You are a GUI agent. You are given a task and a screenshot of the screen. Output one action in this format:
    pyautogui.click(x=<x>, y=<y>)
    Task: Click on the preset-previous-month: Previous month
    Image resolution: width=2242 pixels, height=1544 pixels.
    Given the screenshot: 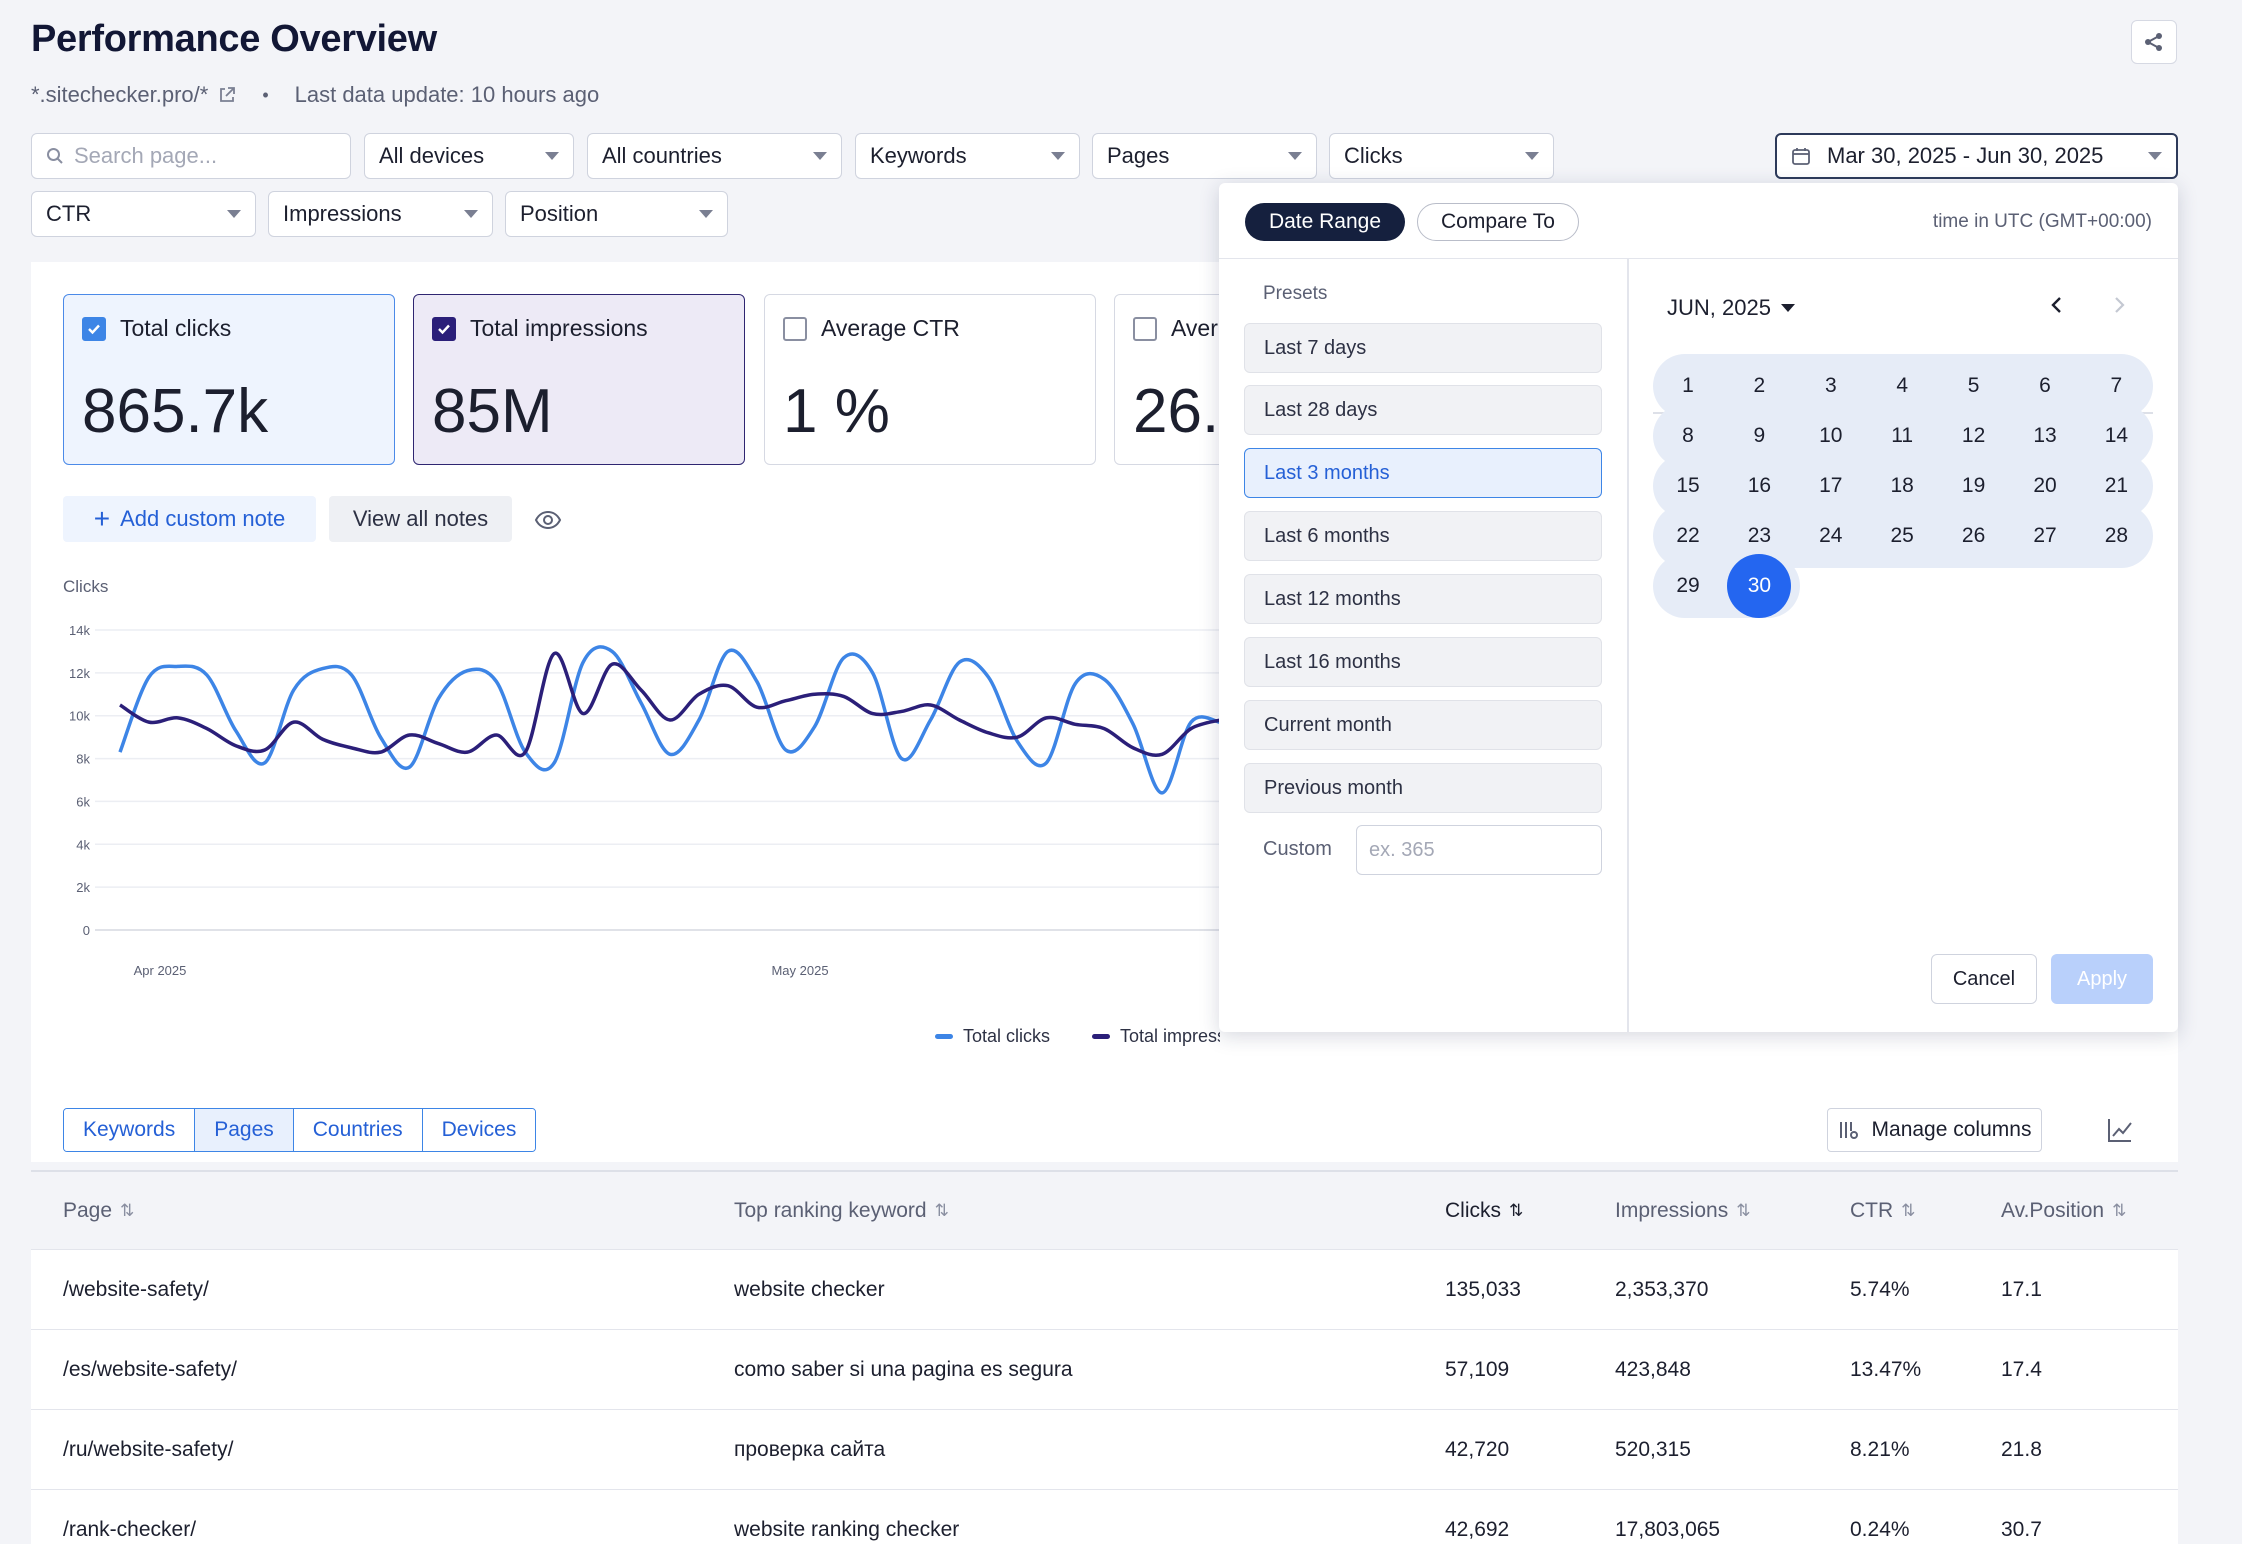 What is the action you would take?
    pyautogui.click(x=1423, y=788)
    